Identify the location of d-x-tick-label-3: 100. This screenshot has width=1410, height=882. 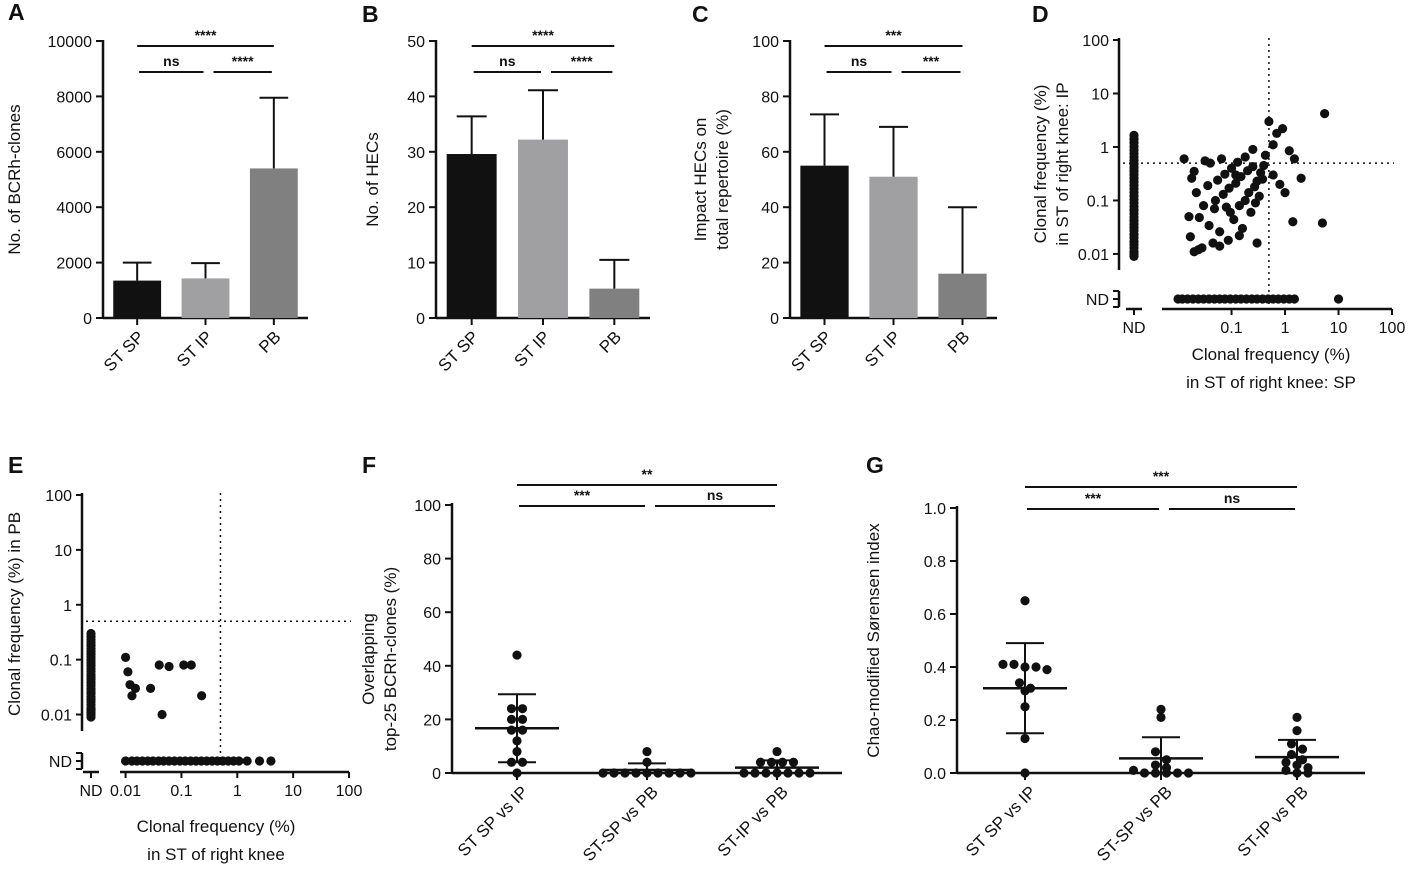
(1392, 328).